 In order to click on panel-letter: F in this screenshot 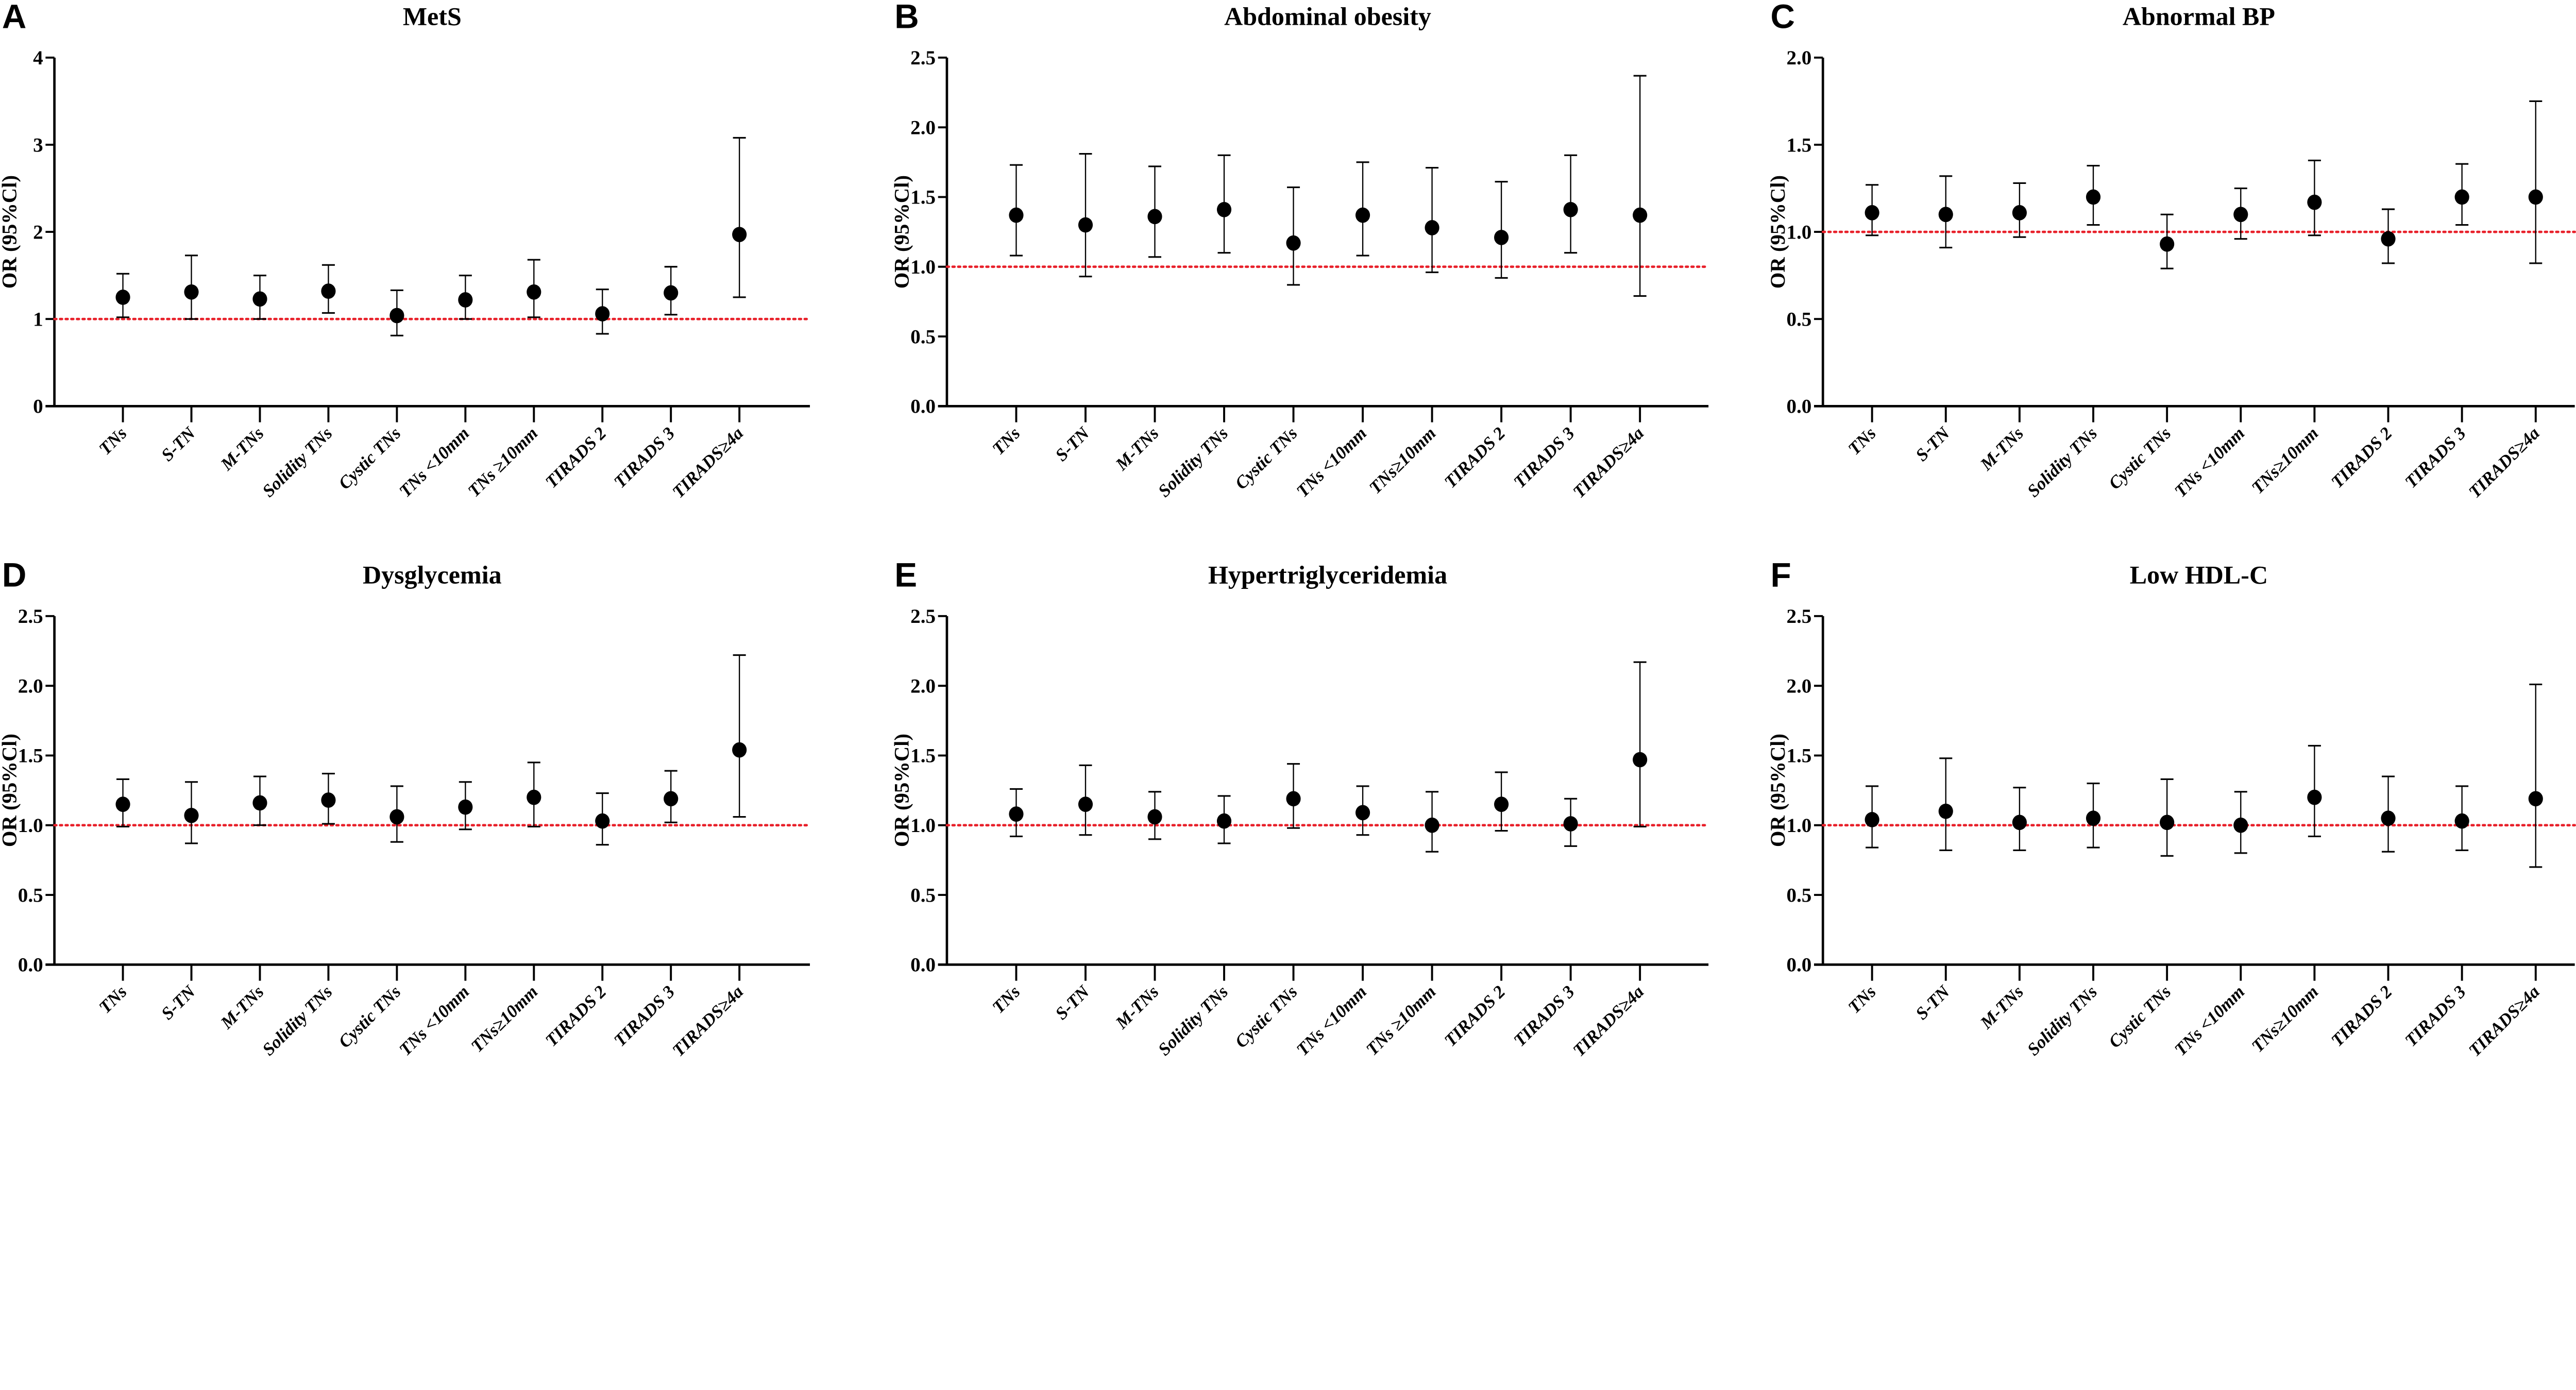, I will do `click(1781, 575)`.